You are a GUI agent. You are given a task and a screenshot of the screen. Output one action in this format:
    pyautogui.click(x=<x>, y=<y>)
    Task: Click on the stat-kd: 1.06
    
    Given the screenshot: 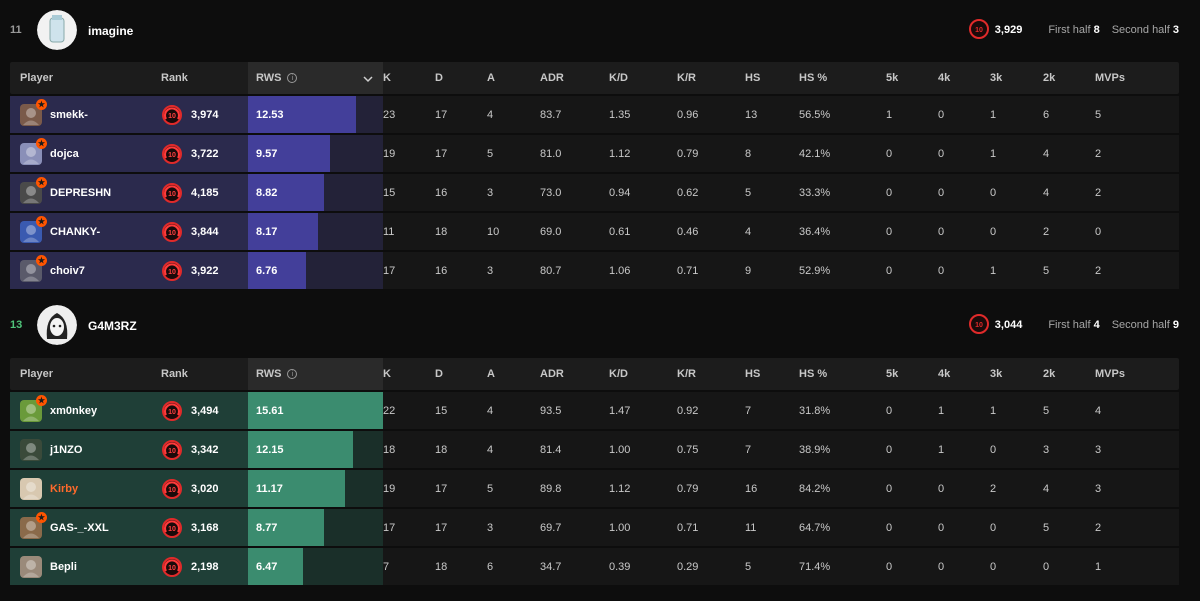 What is the action you would take?
    pyautogui.click(x=620, y=270)
    